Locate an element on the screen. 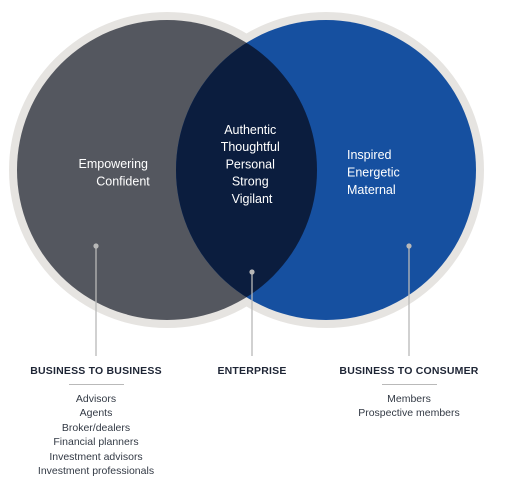 This screenshot has height=484, width=525. right-trait: Energetic is located at coordinates (373, 173).